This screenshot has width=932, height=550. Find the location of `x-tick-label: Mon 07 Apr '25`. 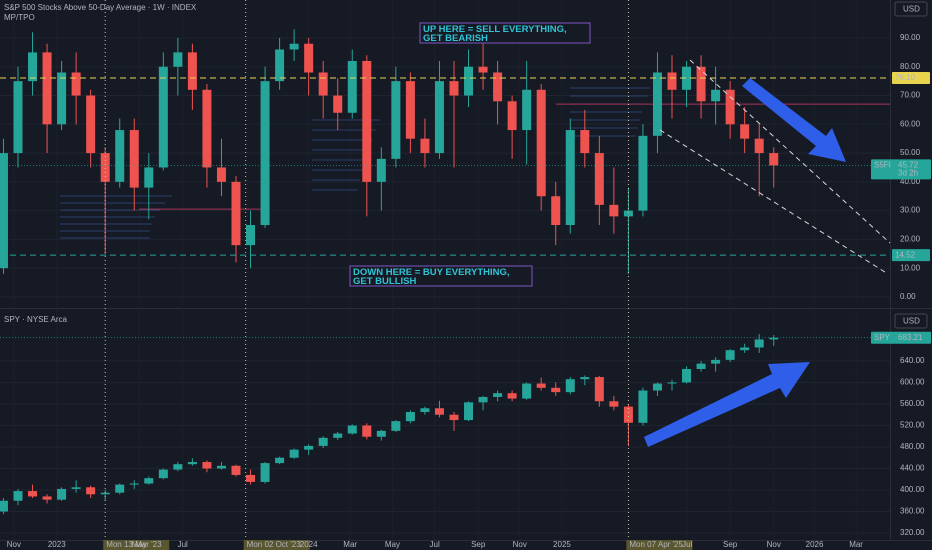

x-tick-label: Mon 07 Apr '25 is located at coordinates (656, 544).